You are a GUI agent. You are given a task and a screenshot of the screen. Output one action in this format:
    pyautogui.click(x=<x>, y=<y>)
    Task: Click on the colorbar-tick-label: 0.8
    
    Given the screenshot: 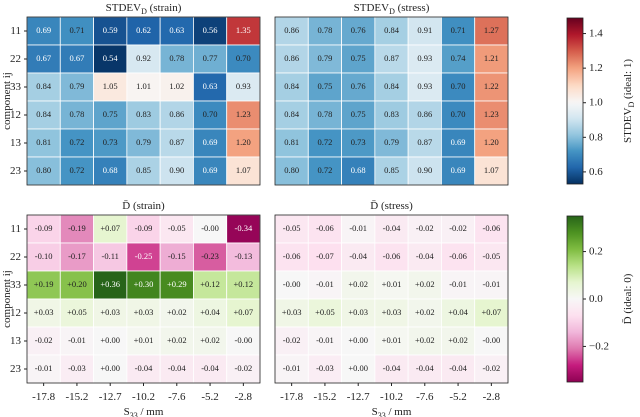 What is the action you would take?
    pyautogui.click(x=596, y=137)
    